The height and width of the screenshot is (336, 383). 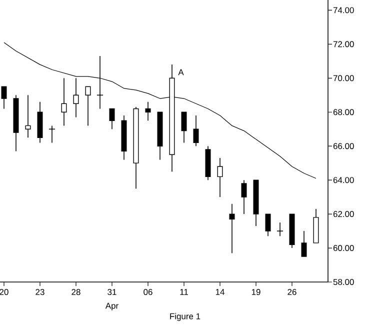 I want to click on y-tick-label: 60.00, so click(x=343, y=248).